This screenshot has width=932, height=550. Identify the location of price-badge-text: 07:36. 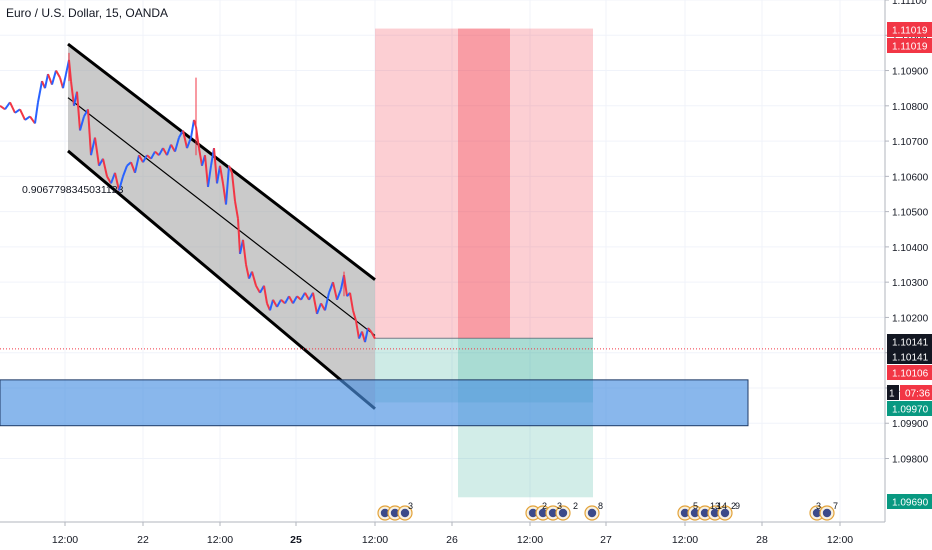
(917, 394).